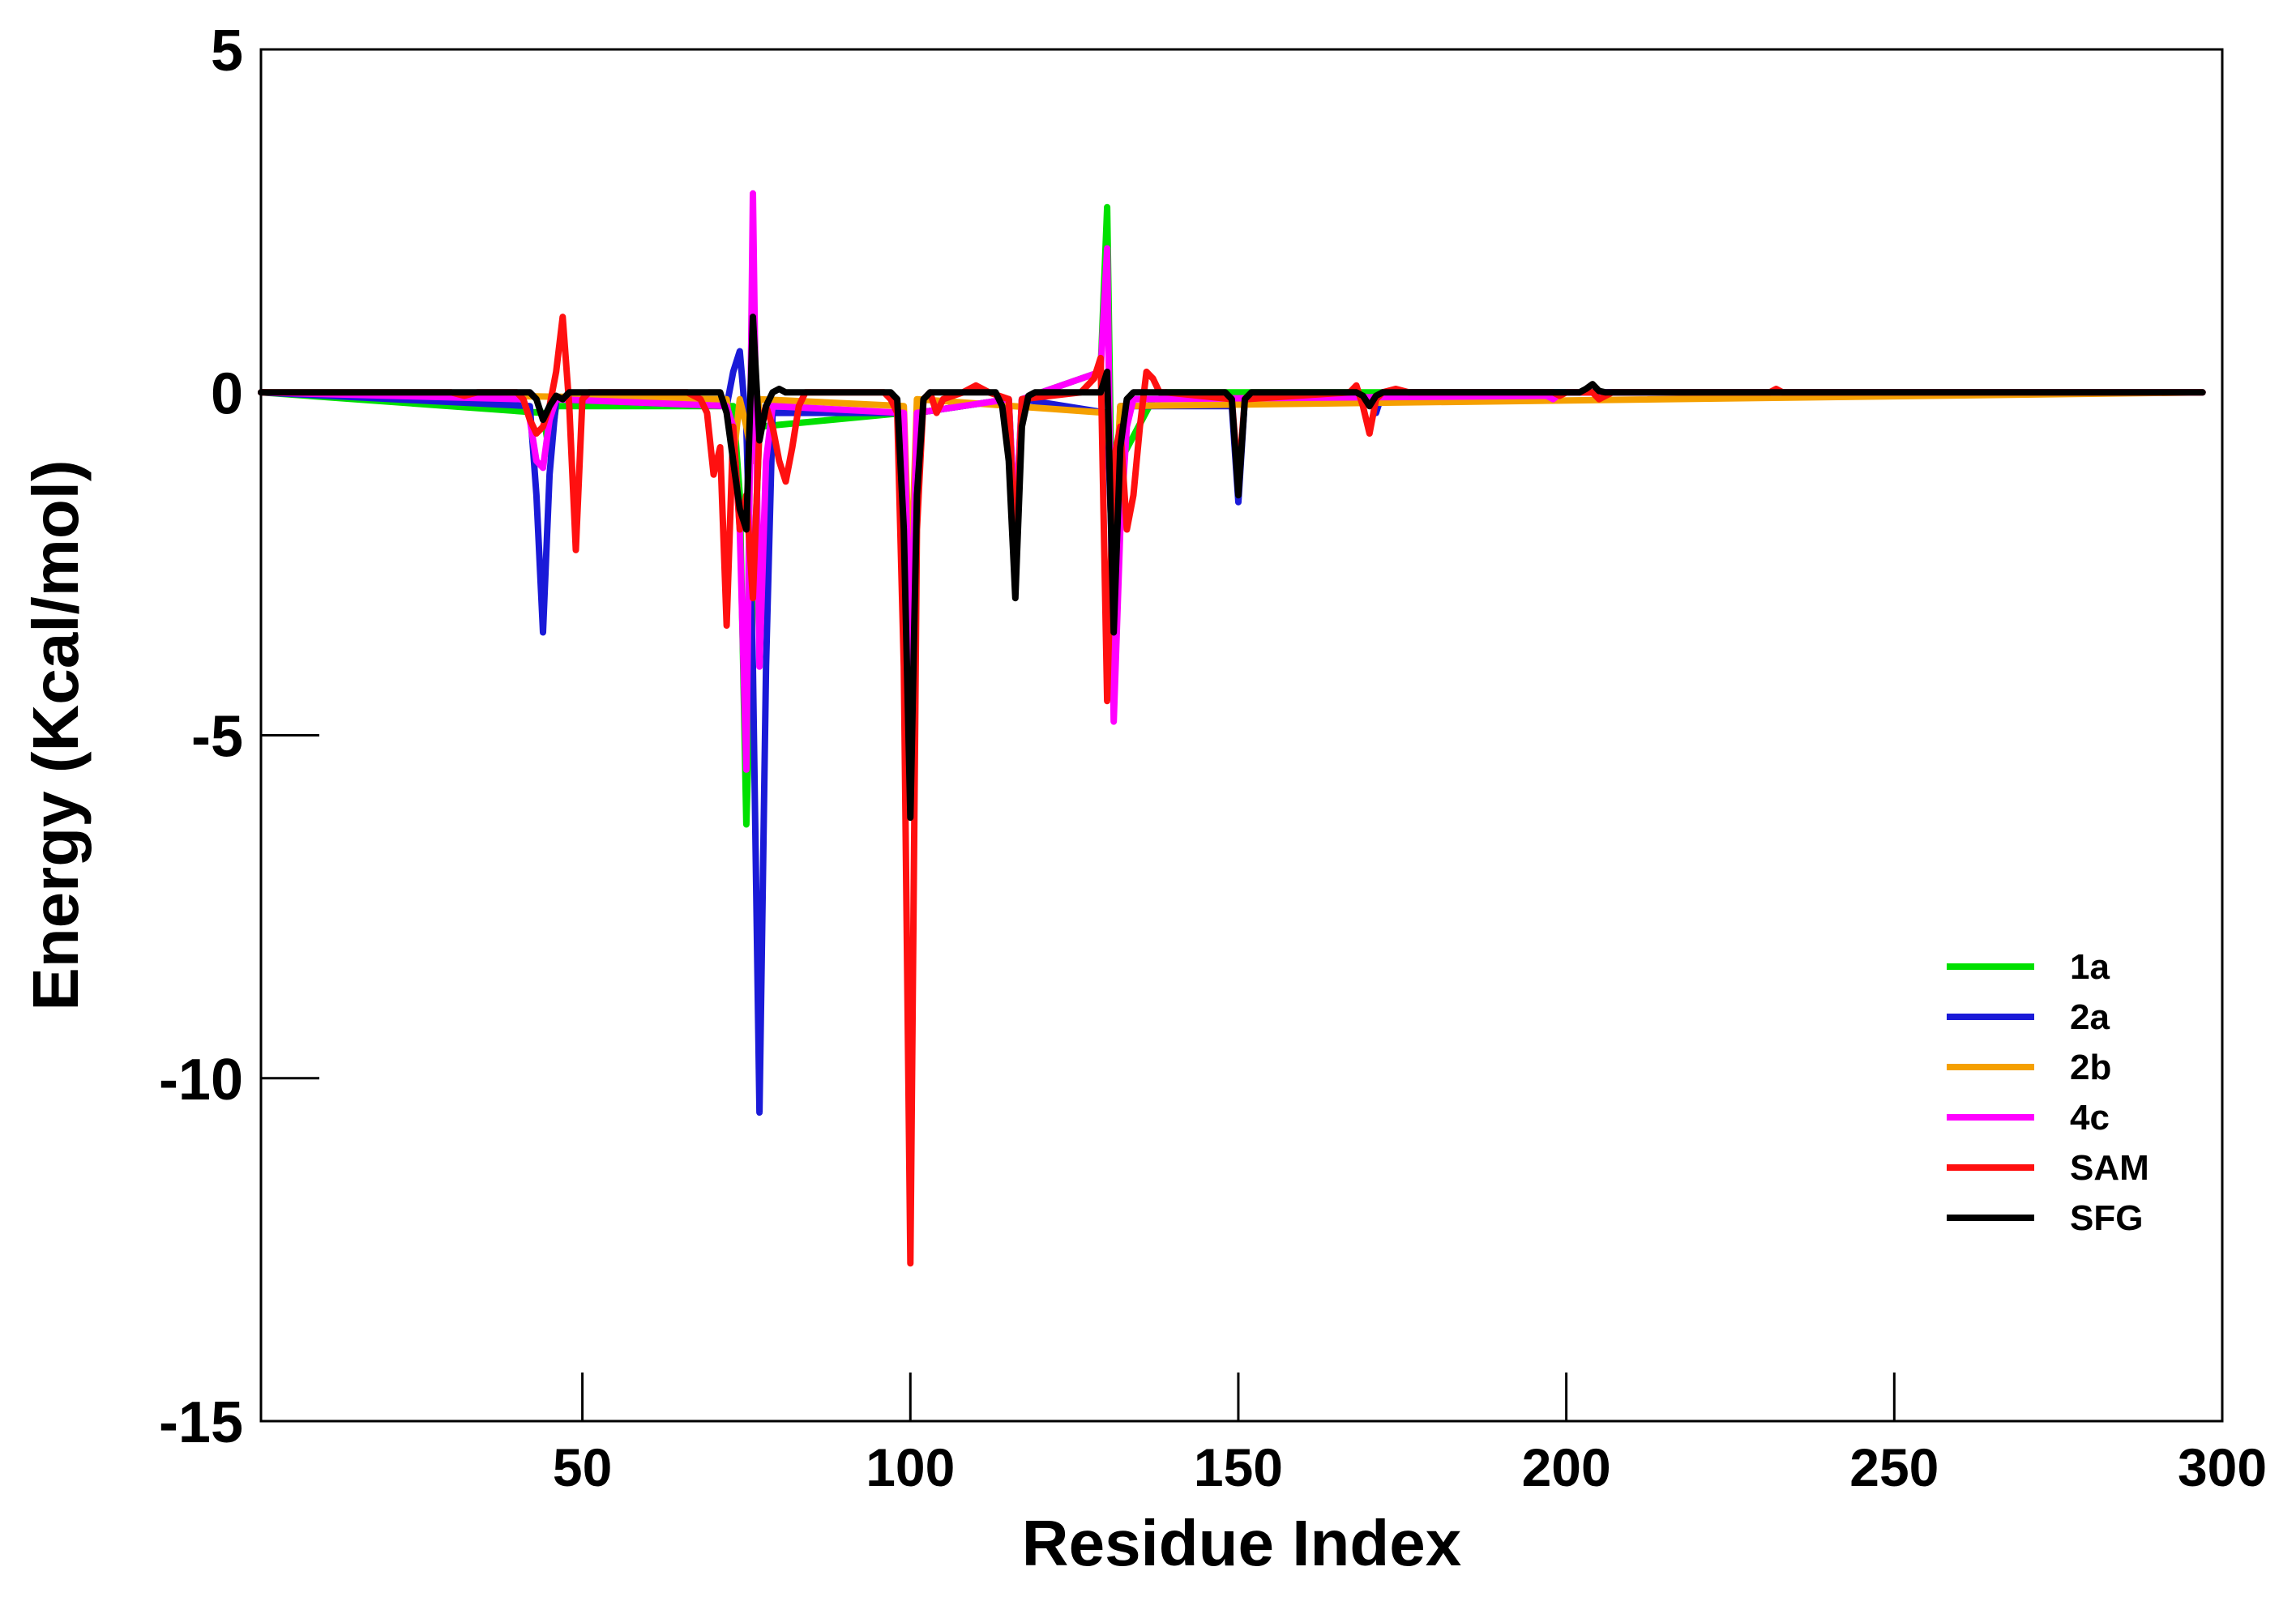 Image resolution: width=2296 pixels, height=1601 pixels. Describe the element at coordinates (2090, 1068) in the screenshot. I see `legend-label-2b: 2b` at that location.